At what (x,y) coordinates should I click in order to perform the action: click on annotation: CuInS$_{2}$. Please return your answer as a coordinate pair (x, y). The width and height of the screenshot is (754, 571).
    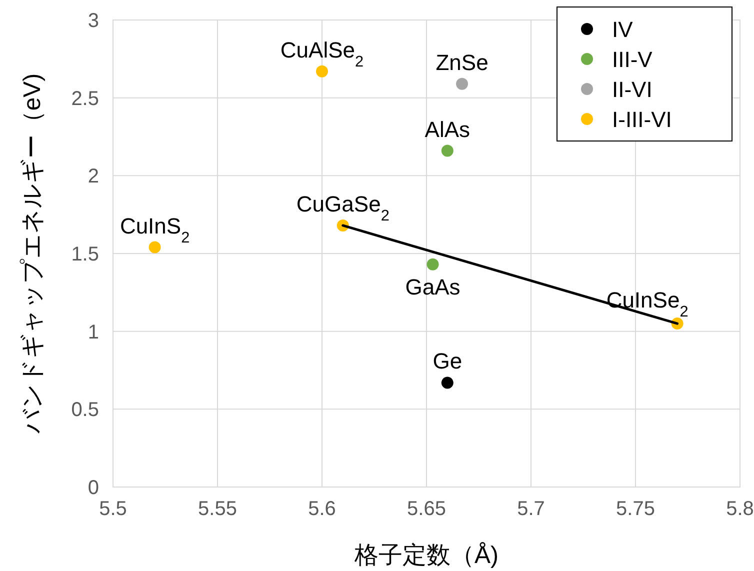
    Looking at the image, I should click on (155, 229).